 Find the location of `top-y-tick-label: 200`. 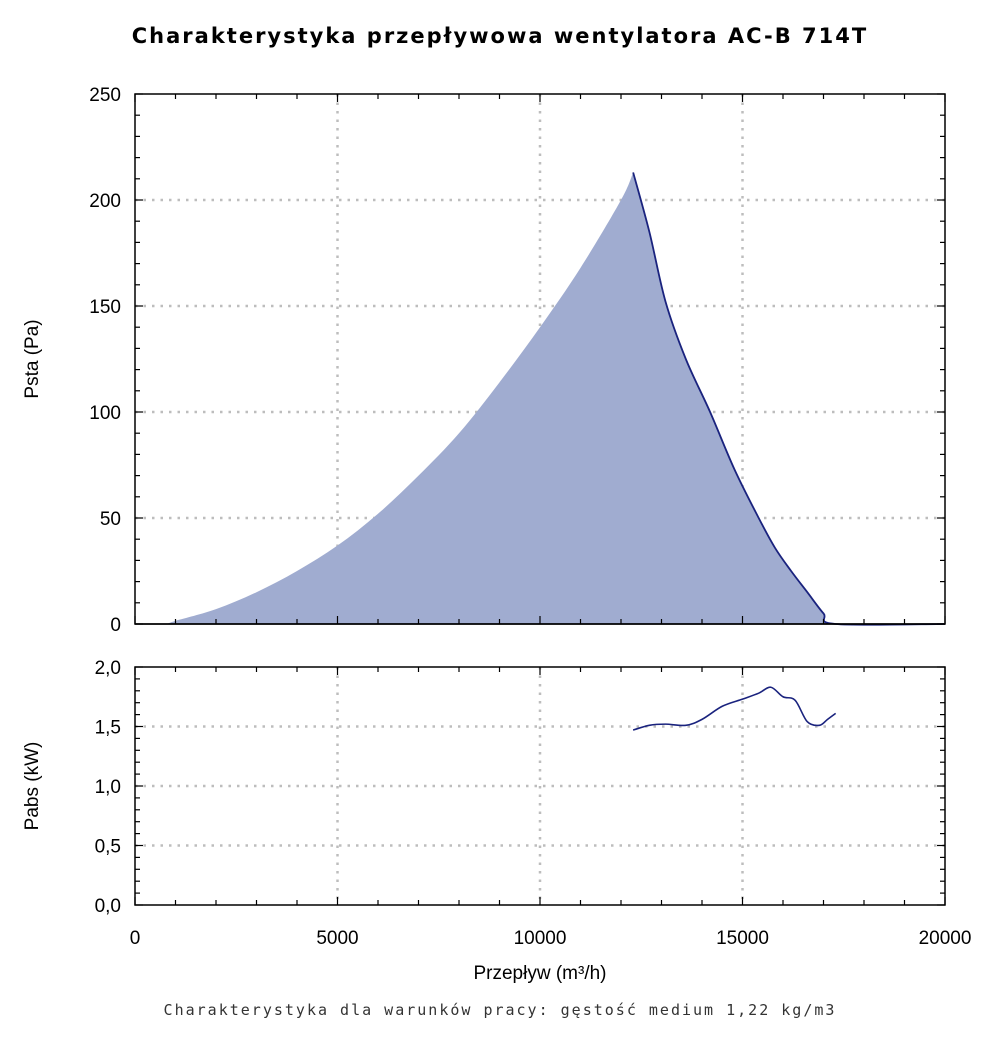

top-y-tick-label: 200 is located at coordinates (105, 201).